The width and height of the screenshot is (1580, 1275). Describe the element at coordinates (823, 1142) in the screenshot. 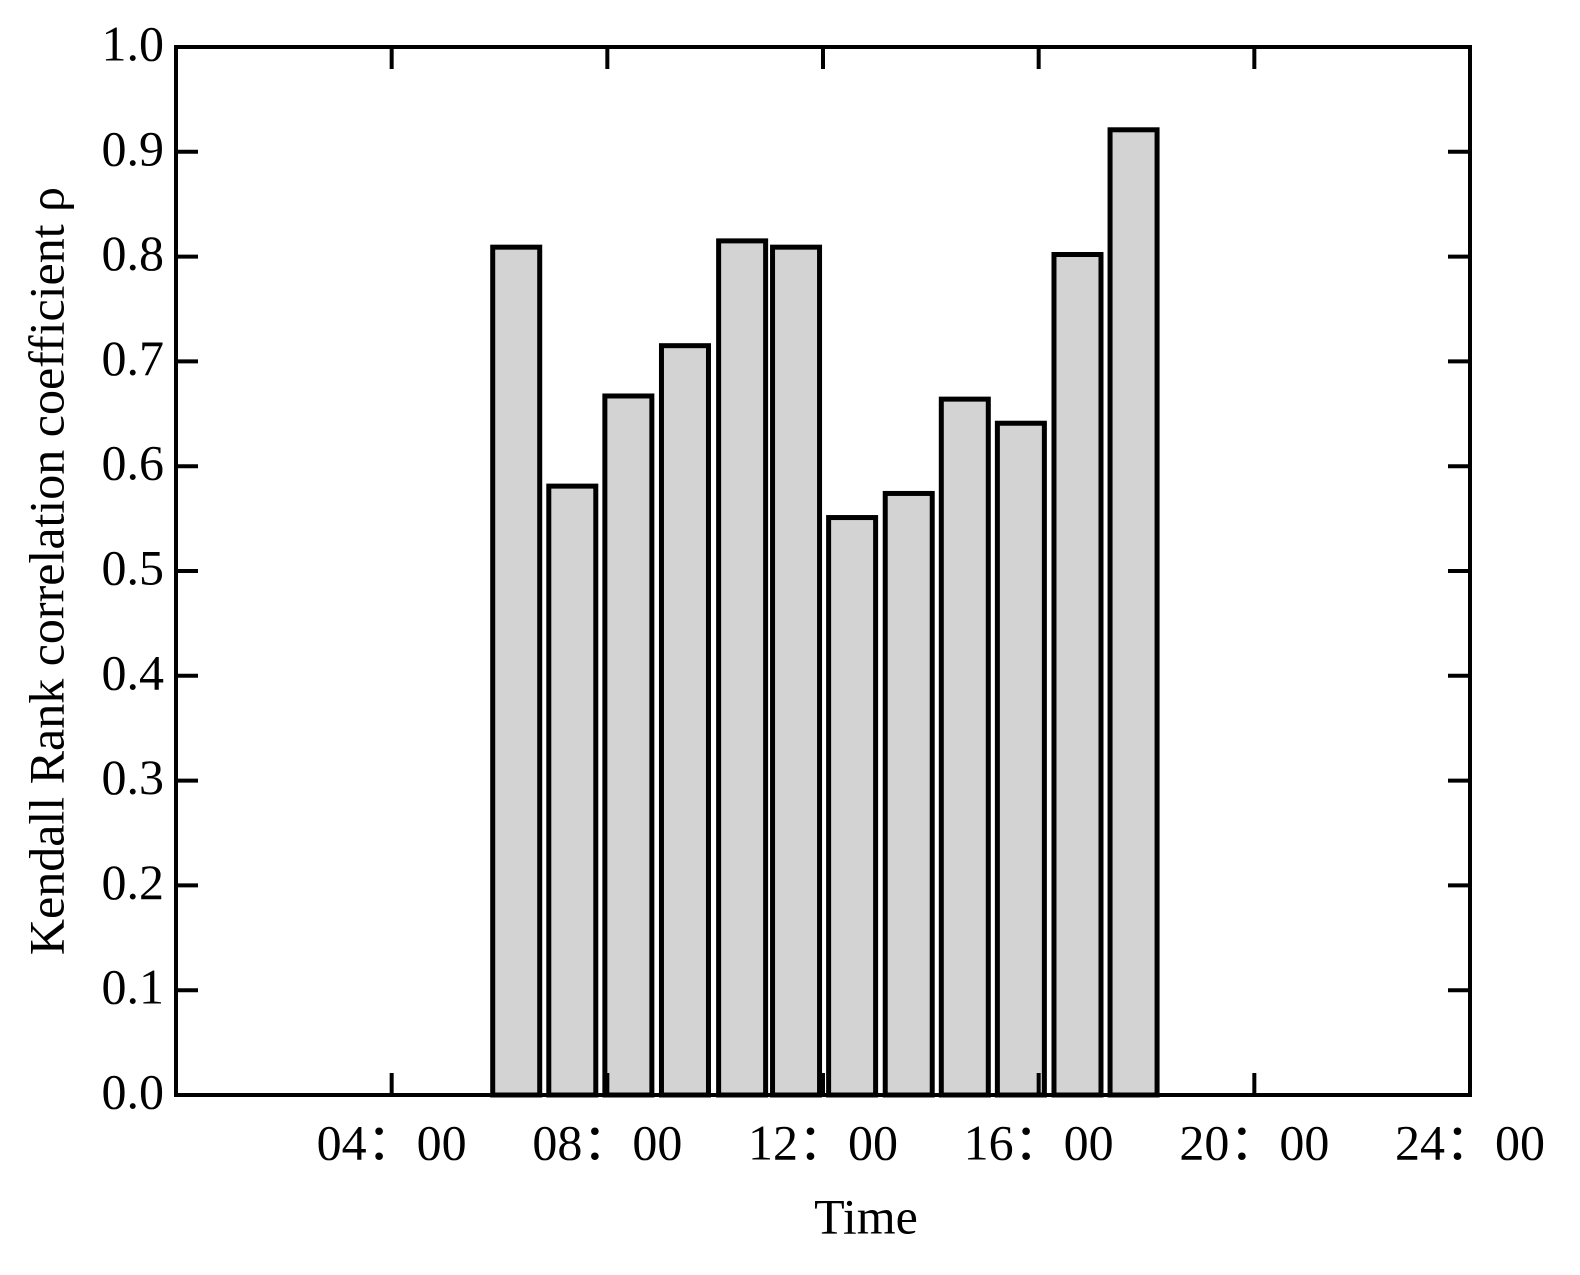

I see `x-tick-label: 12：00` at that location.